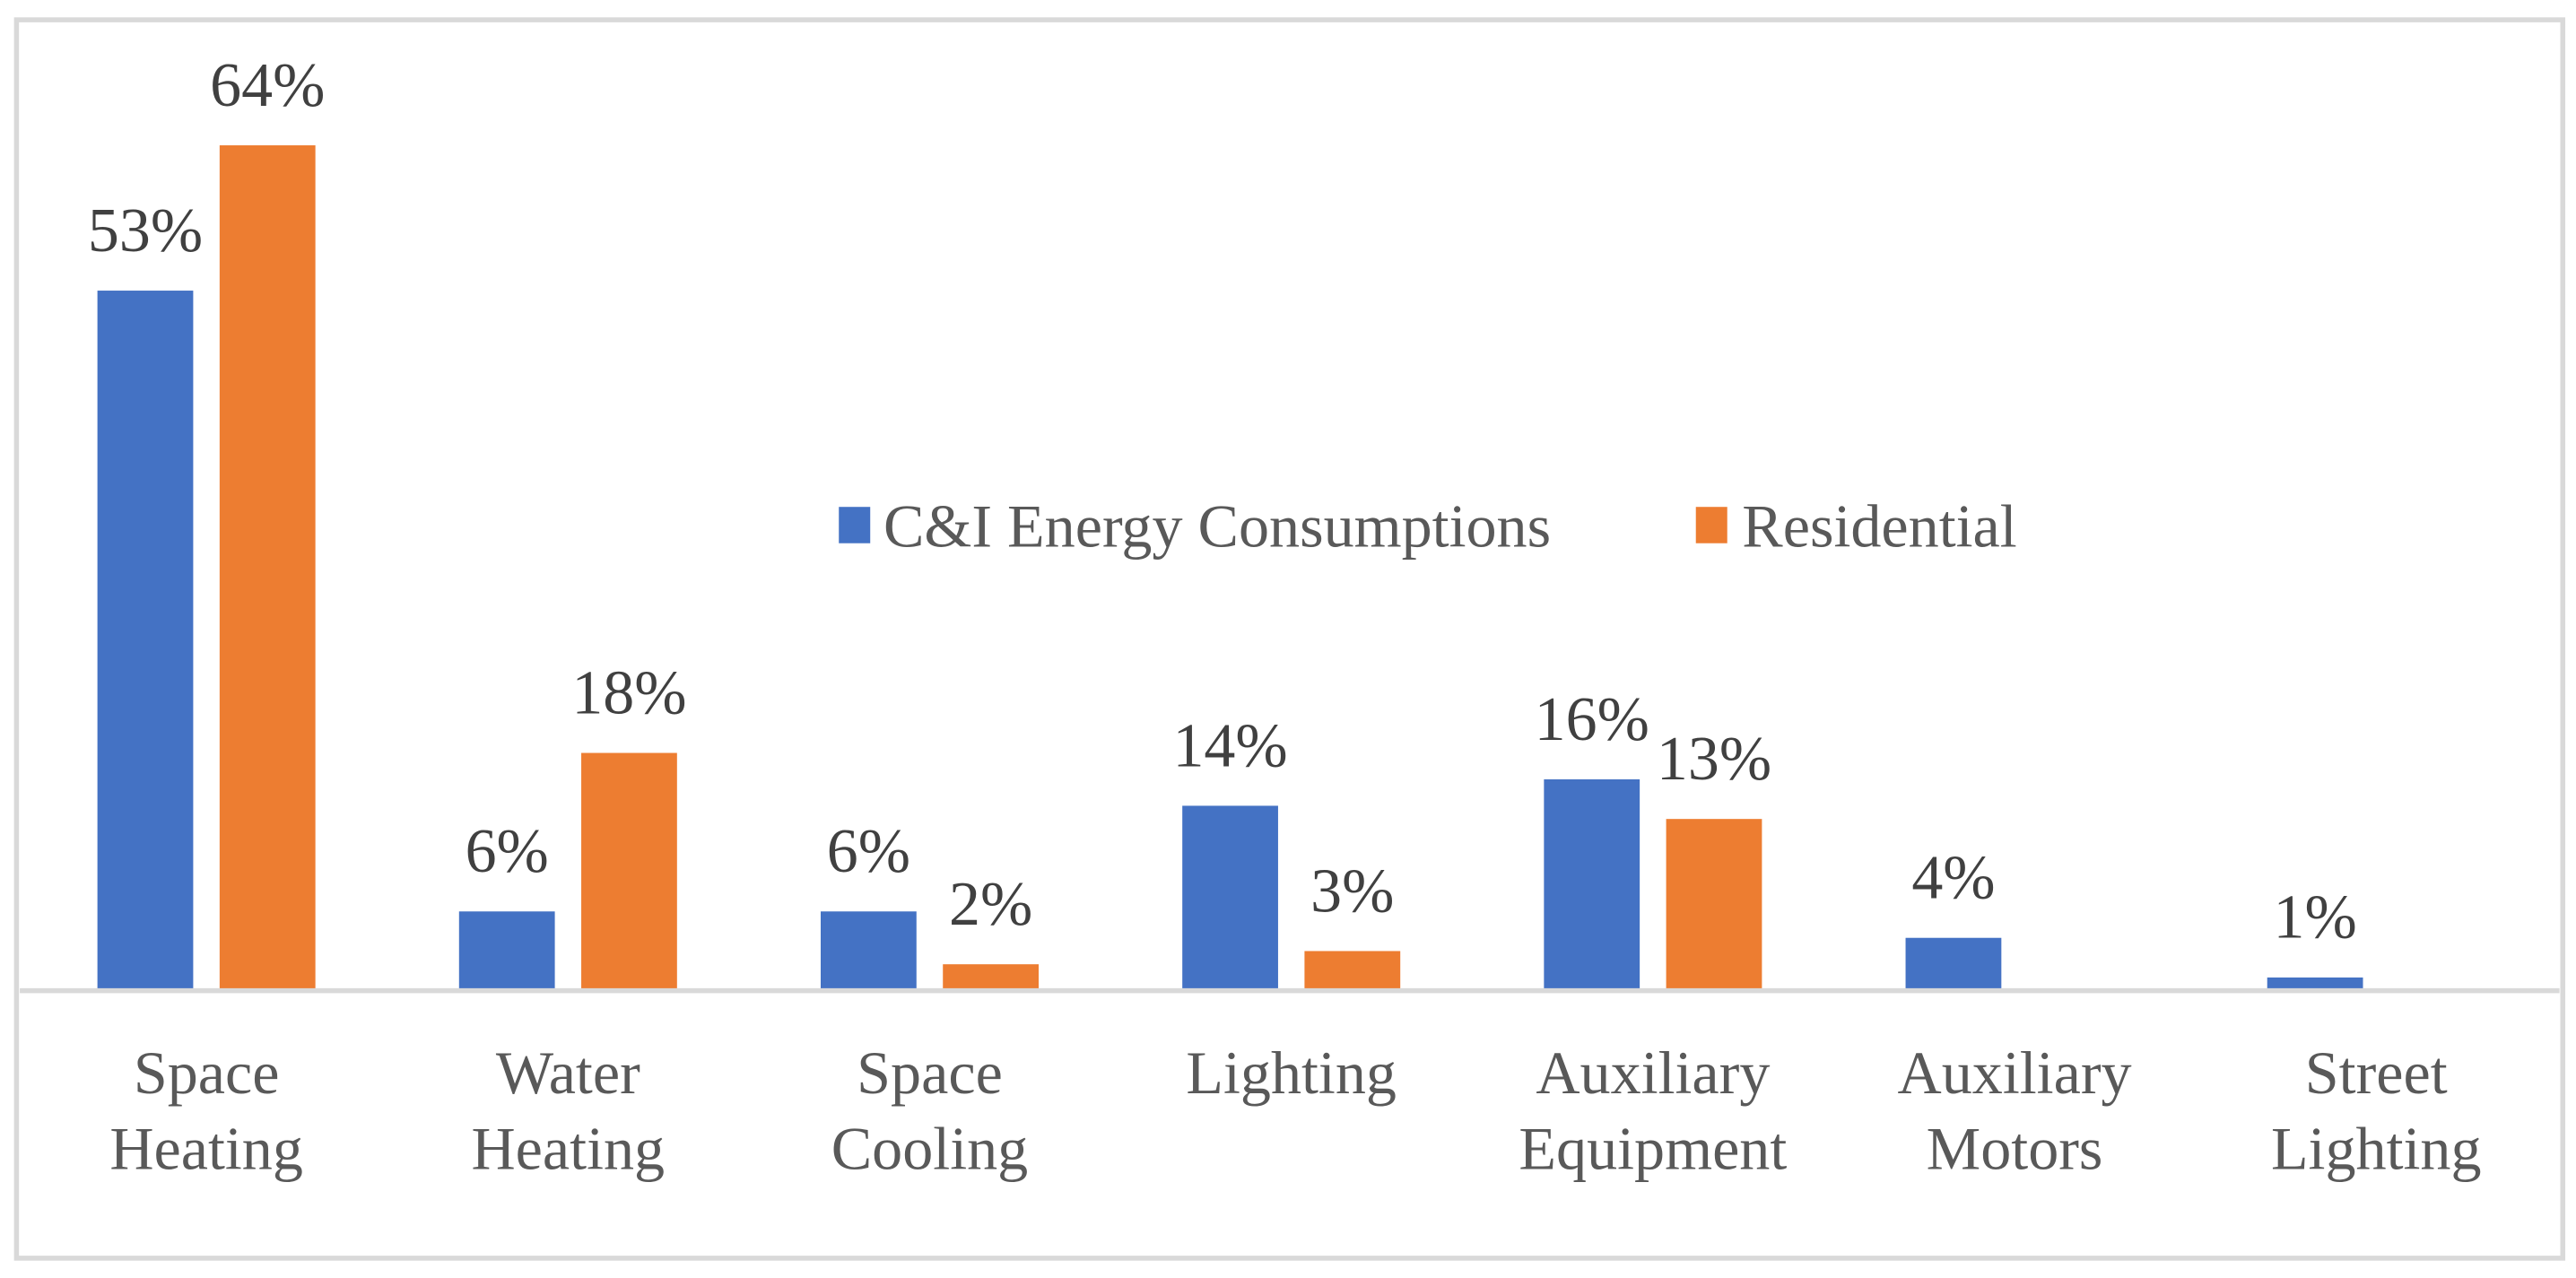 The width and height of the screenshot is (2576, 1278). What do you see at coordinates (1352, 891) in the screenshot?
I see `data-label: 3%` at bounding box center [1352, 891].